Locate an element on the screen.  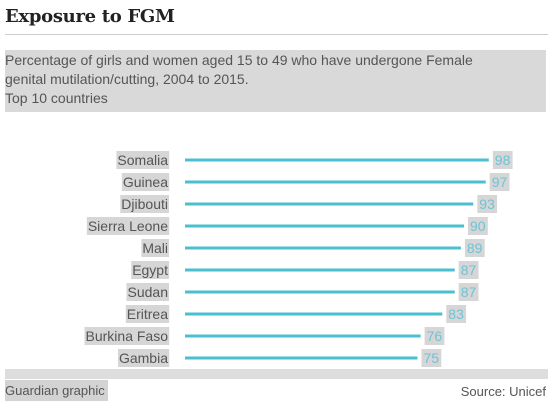
value-label-burkina-faso: 76 is located at coordinates (435, 336).